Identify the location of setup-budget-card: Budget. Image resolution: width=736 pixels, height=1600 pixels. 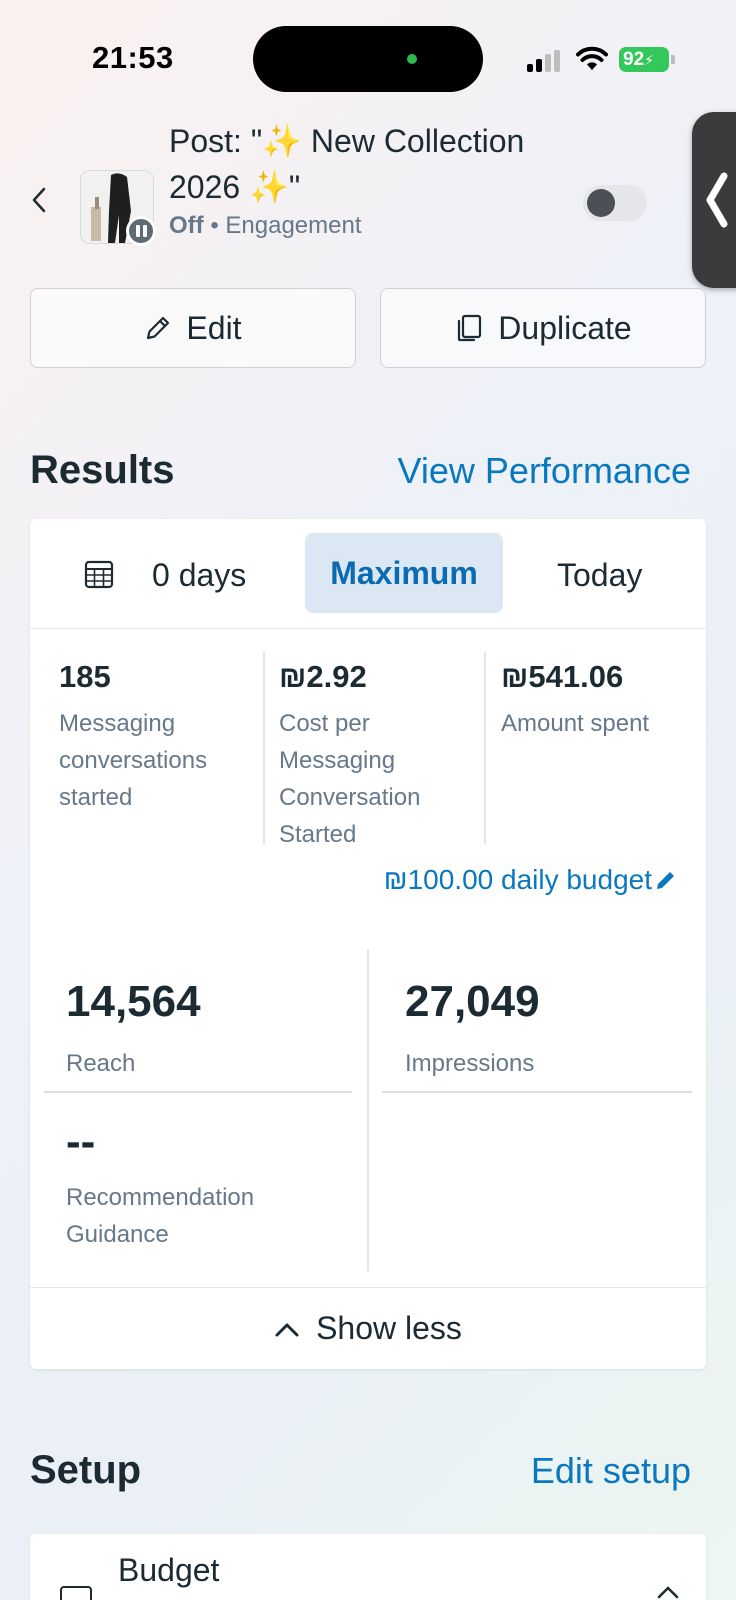
(368, 1567).